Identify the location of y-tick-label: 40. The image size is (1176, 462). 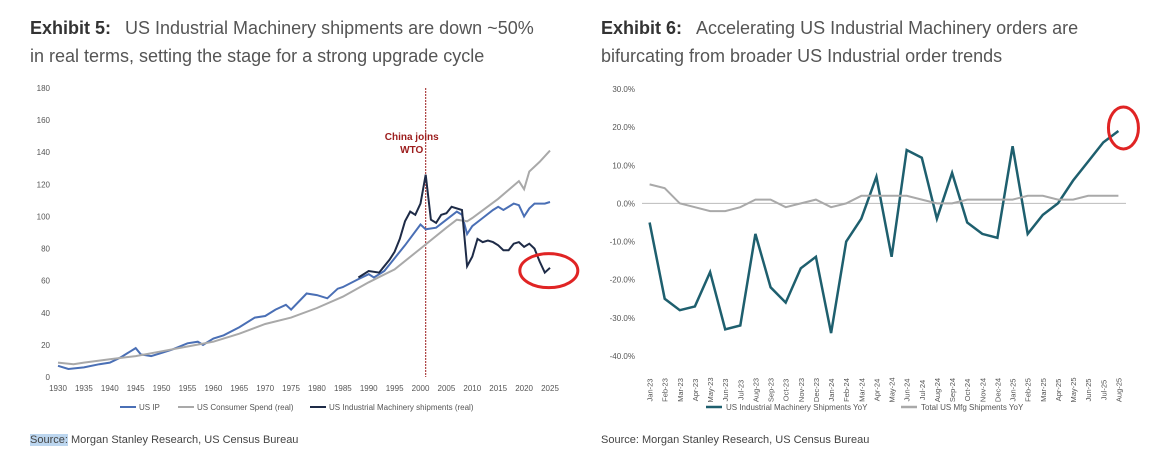
(45, 313).